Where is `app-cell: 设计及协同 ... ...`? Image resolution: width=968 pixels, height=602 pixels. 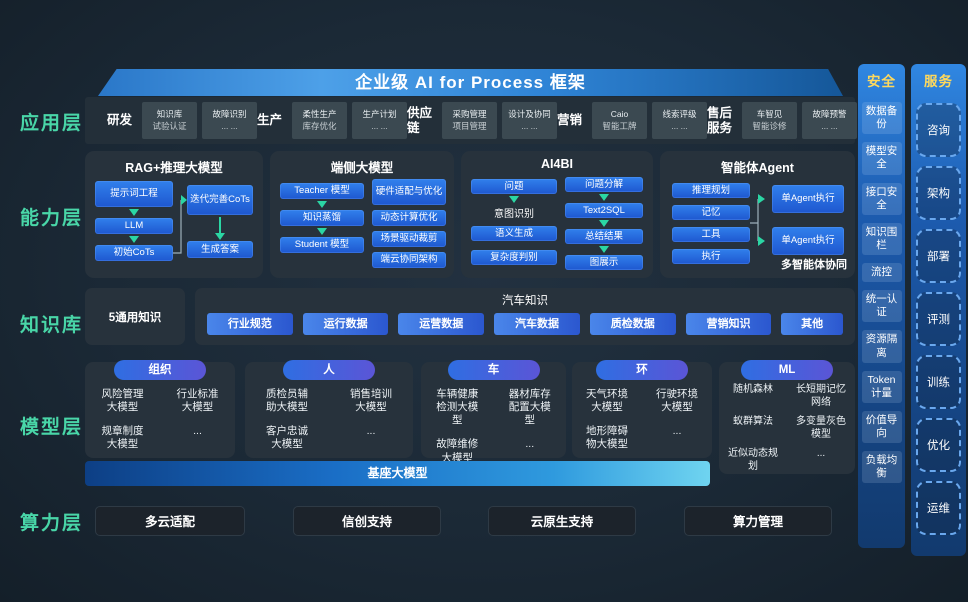
app-cell: 设计及协同 ... ... is located at coordinates (529, 120).